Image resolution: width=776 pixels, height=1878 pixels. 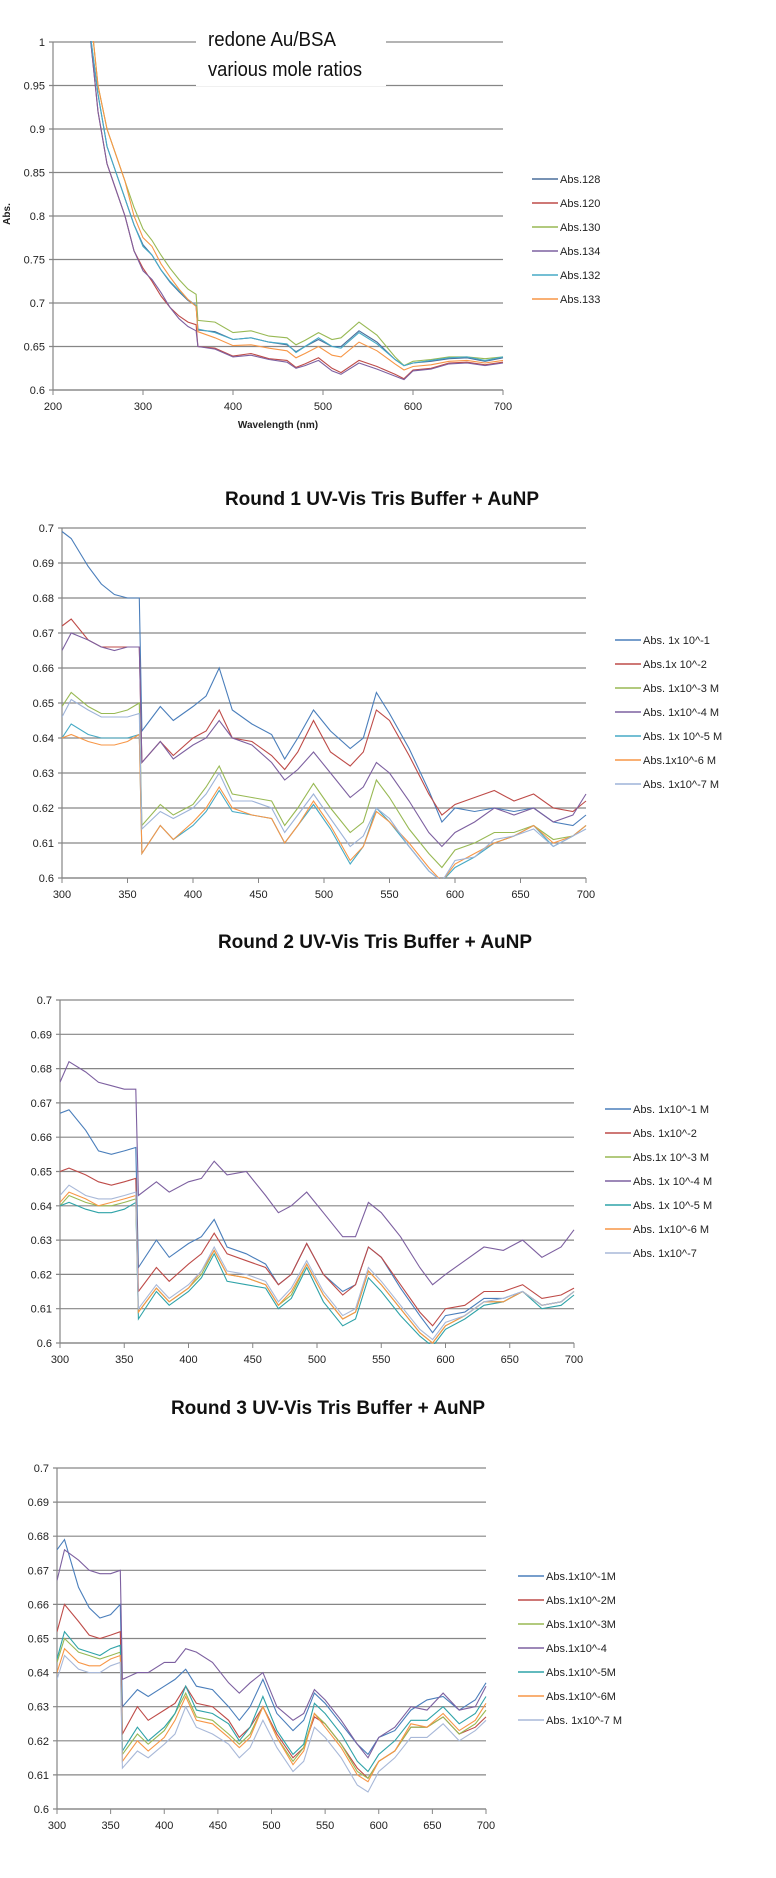 What do you see at coordinates (665, 1254) in the screenshot?
I see `legend-label: Abs. 1x10^-7` at bounding box center [665, 1254].